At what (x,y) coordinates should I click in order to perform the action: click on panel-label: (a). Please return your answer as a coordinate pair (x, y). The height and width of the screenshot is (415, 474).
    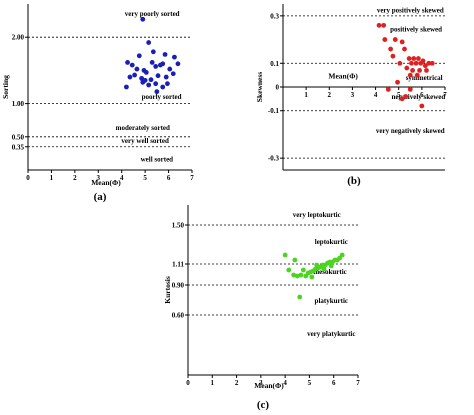
    Looking at the image, I should click on (100, 197).